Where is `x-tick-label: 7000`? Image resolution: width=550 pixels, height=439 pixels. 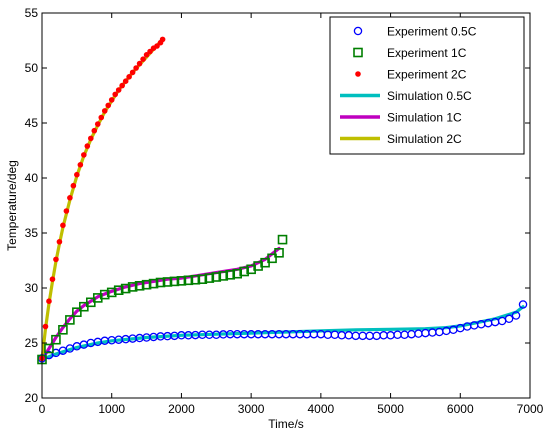 x-tick-label: 7000 is located at coordinates (530, 409).